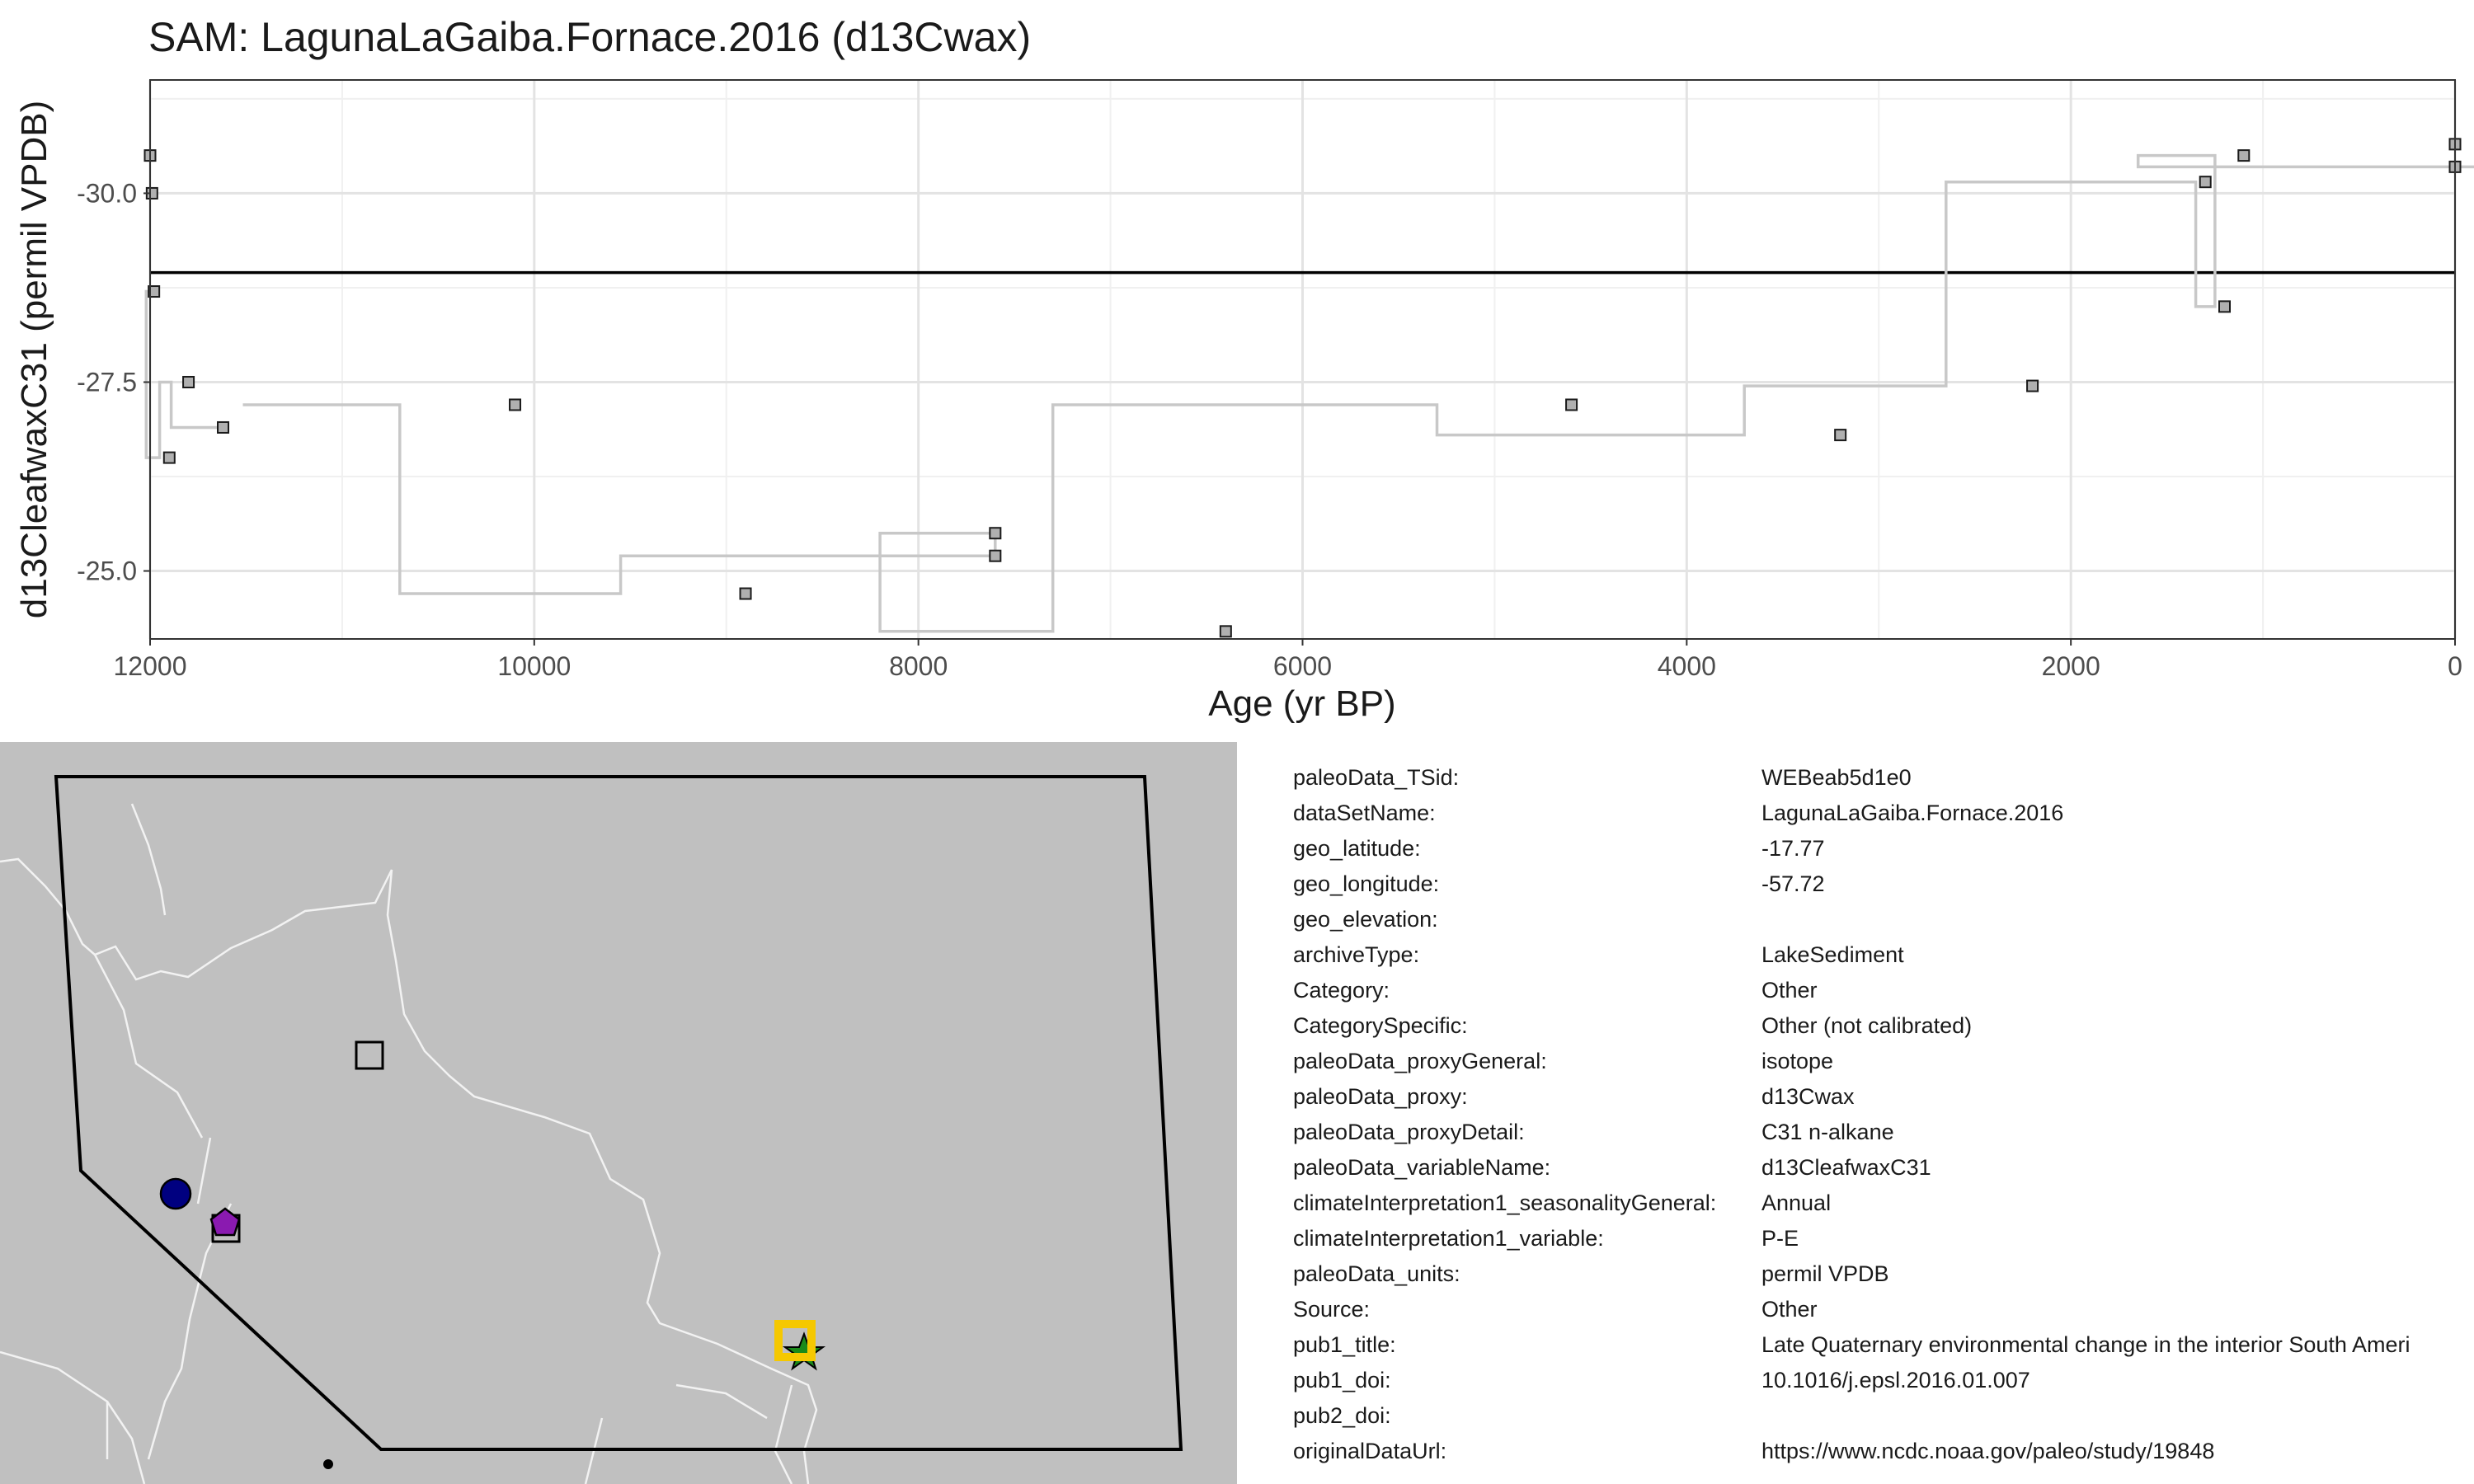  Describe the element at coordinates (1356, 955) in the screenshot. I see `metadata-key: archiveType:` at that location.